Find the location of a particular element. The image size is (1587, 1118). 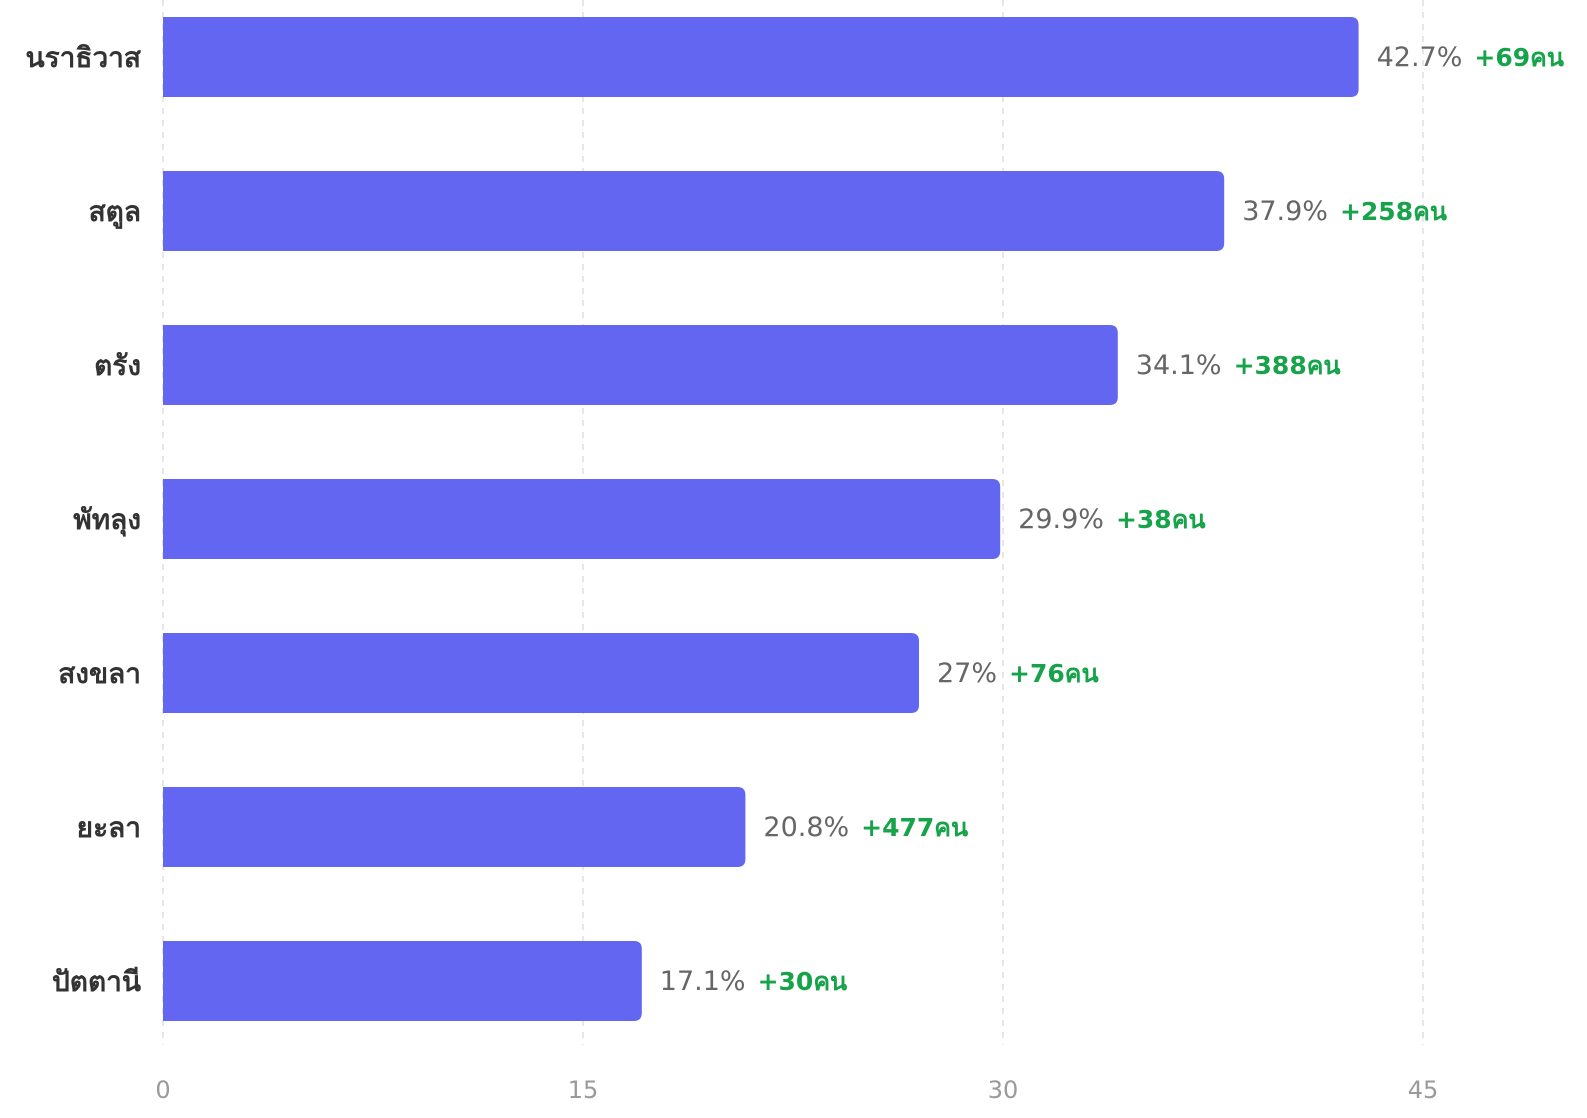

delta-label: +30คน is located at coordinates (803, 981).